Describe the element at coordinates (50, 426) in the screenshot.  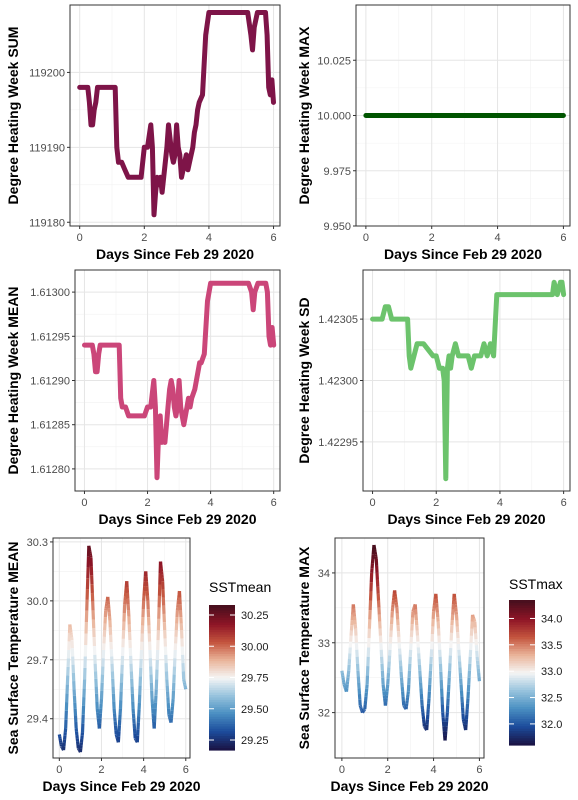
I see `y-tick-label: 1.61285` at that location.